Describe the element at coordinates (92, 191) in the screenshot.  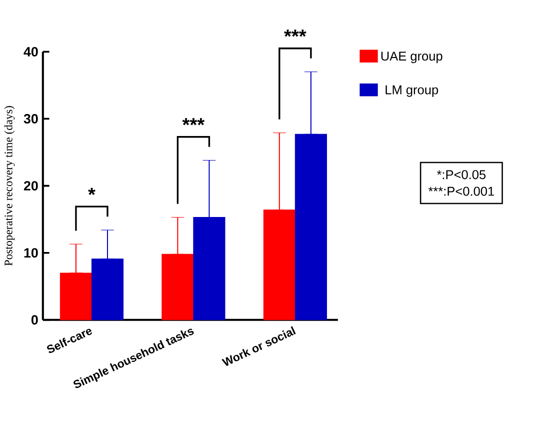
I see `annotation: *` at that location.